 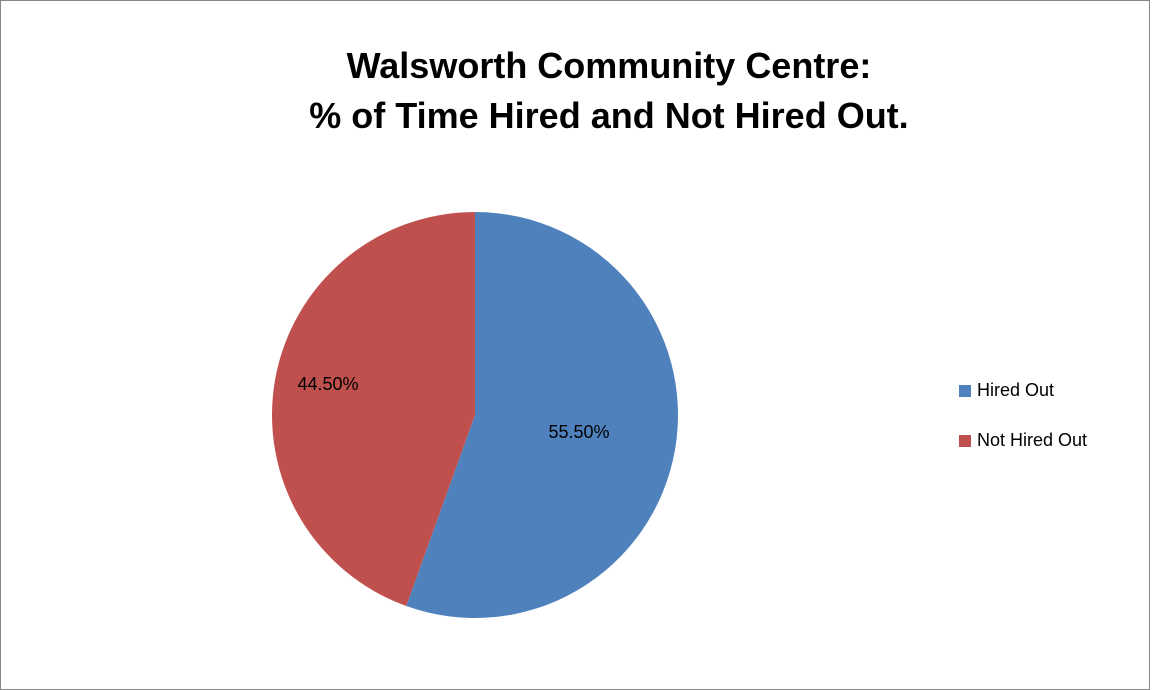 What do you see at coordinates (578, 432) in the screenshot?
I see `data-label-hired-out: 55.50%` at bounding box center [578, 432].